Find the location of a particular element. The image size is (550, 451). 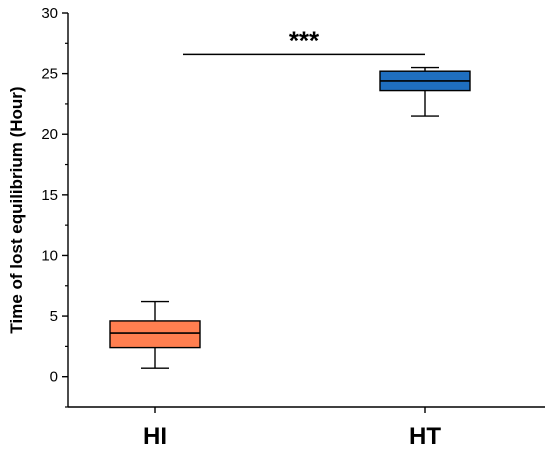

significance-annotation: *** is located at coordinates (304, 40).